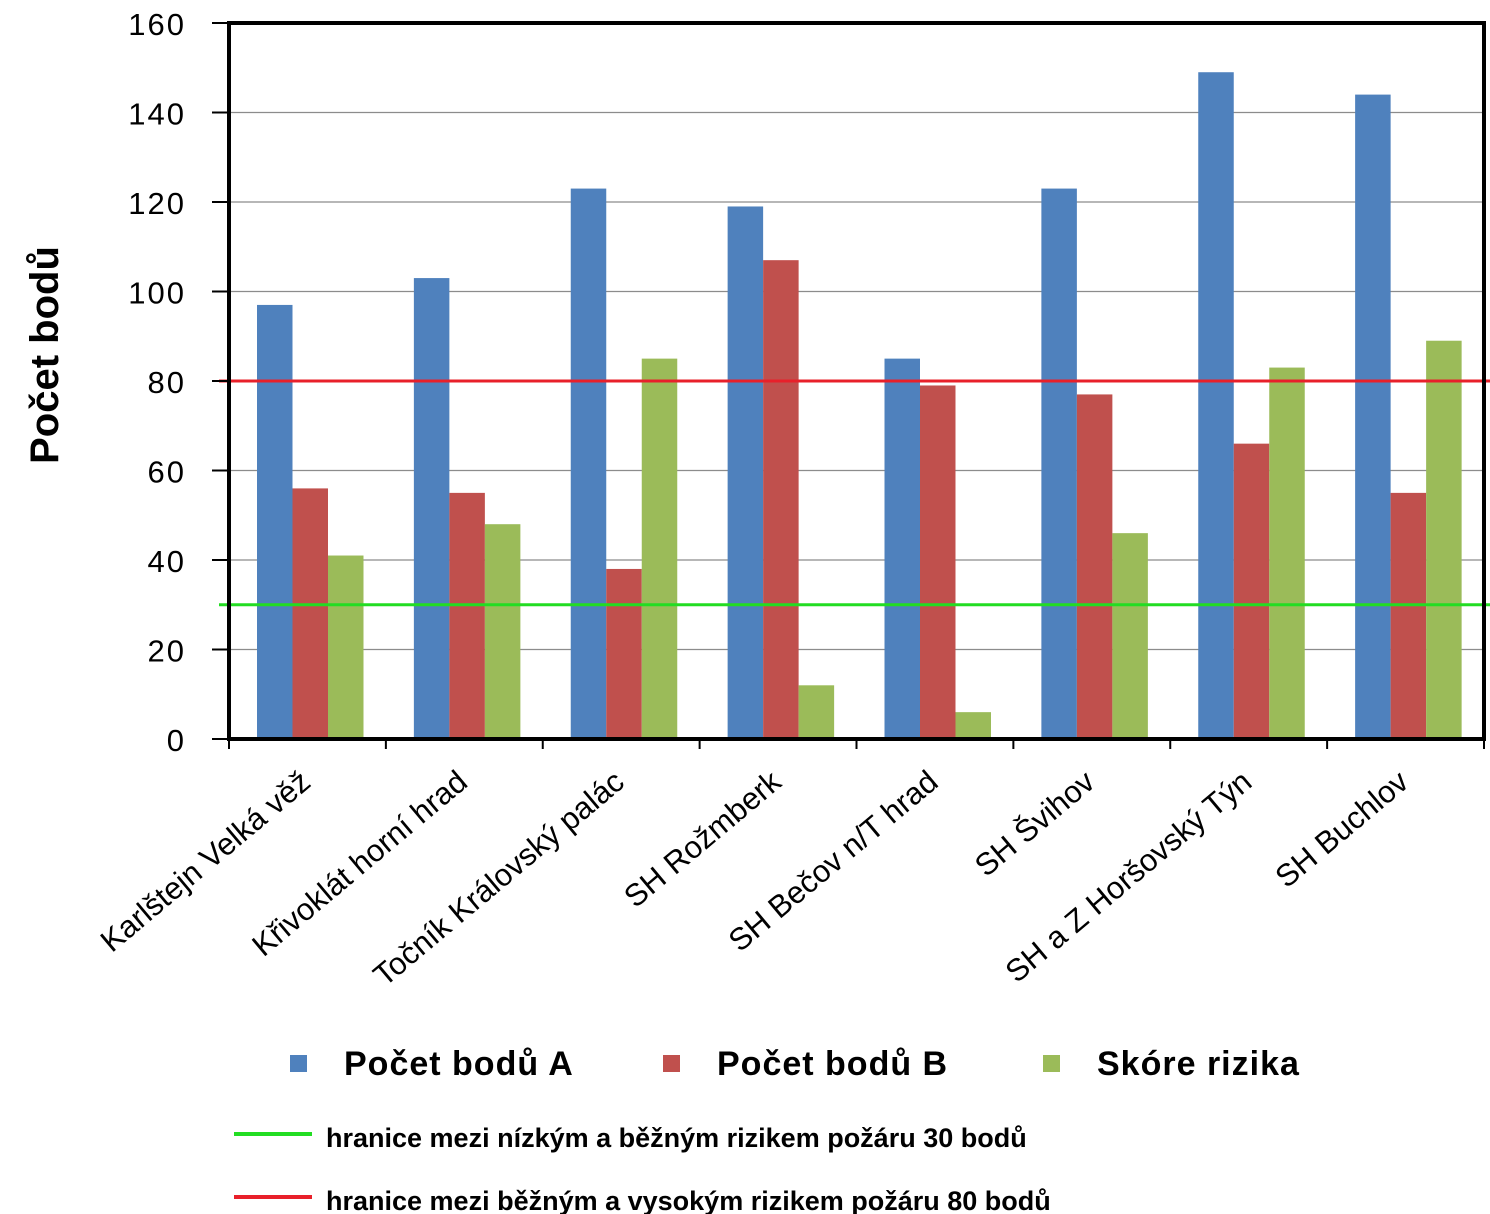  Describe the element at coordinates (1341, 828) in the screenshot. I see `x-tick-label: SH Buchlov` at that location.